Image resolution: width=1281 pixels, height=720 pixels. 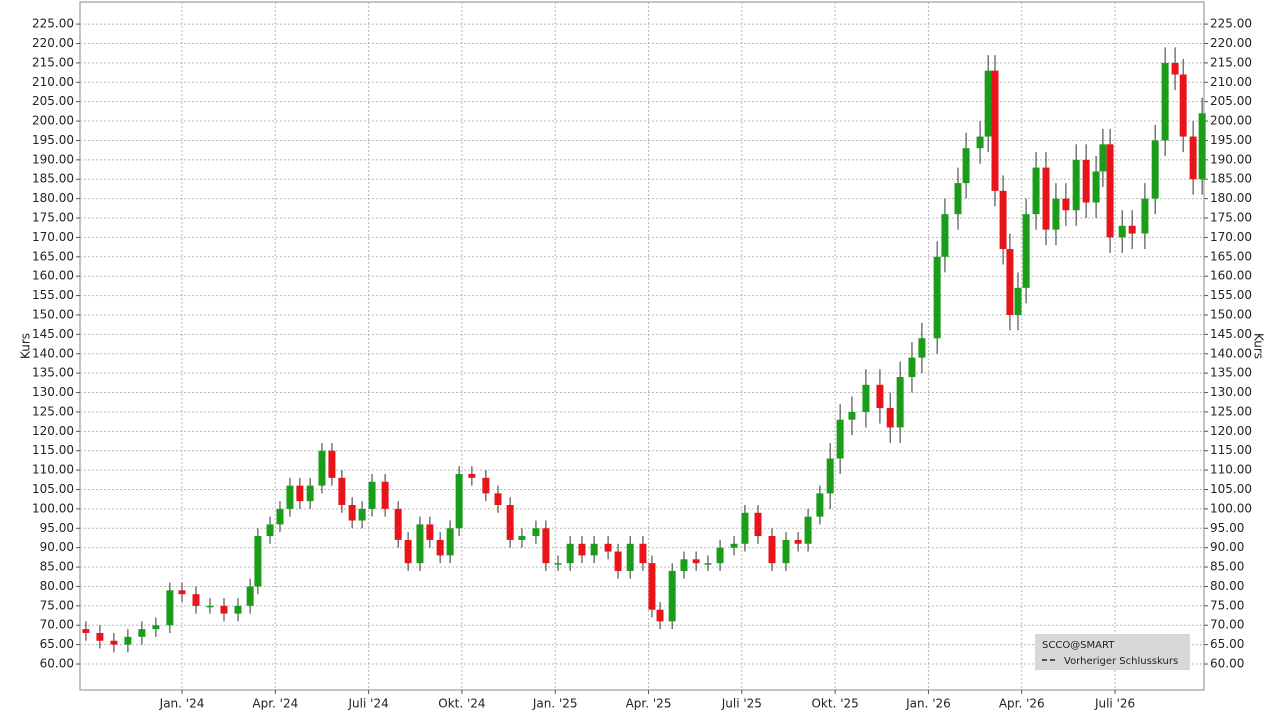 I want to click on y-tick-label: 120.00, so click(x=53, y=431).